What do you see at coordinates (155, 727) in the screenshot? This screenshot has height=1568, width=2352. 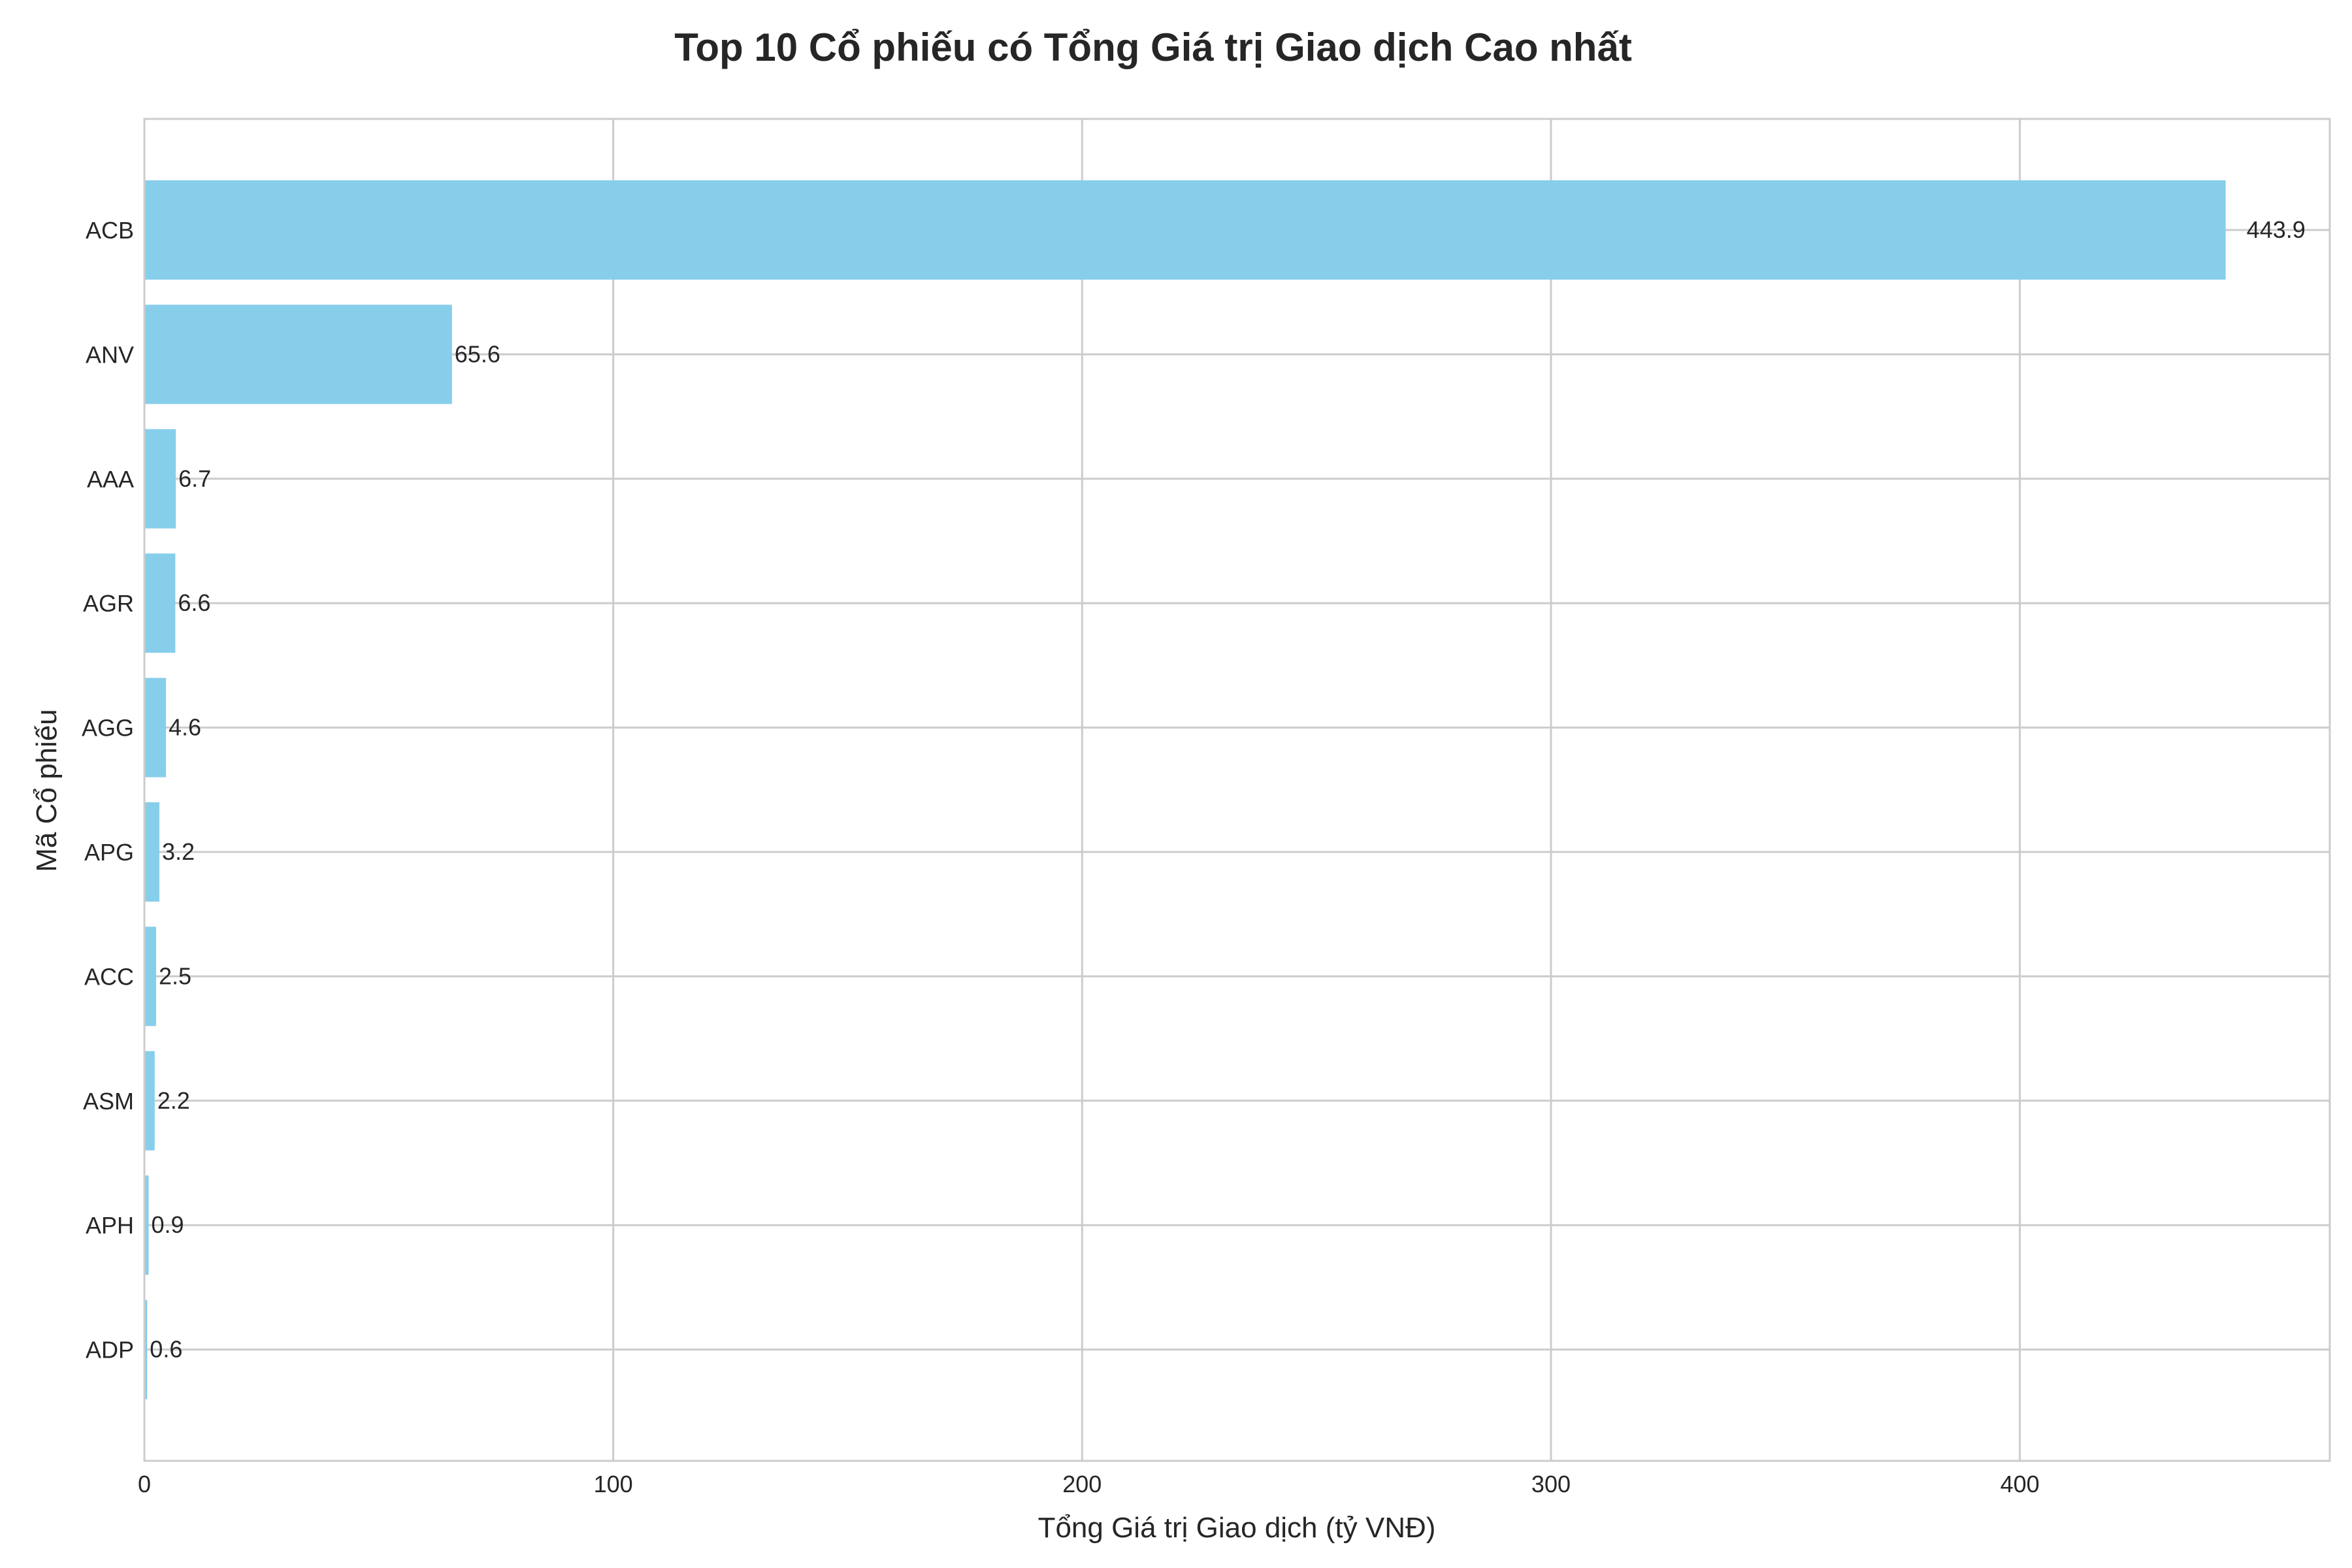 I see `bar-agg` at bounding box center [155, 727].